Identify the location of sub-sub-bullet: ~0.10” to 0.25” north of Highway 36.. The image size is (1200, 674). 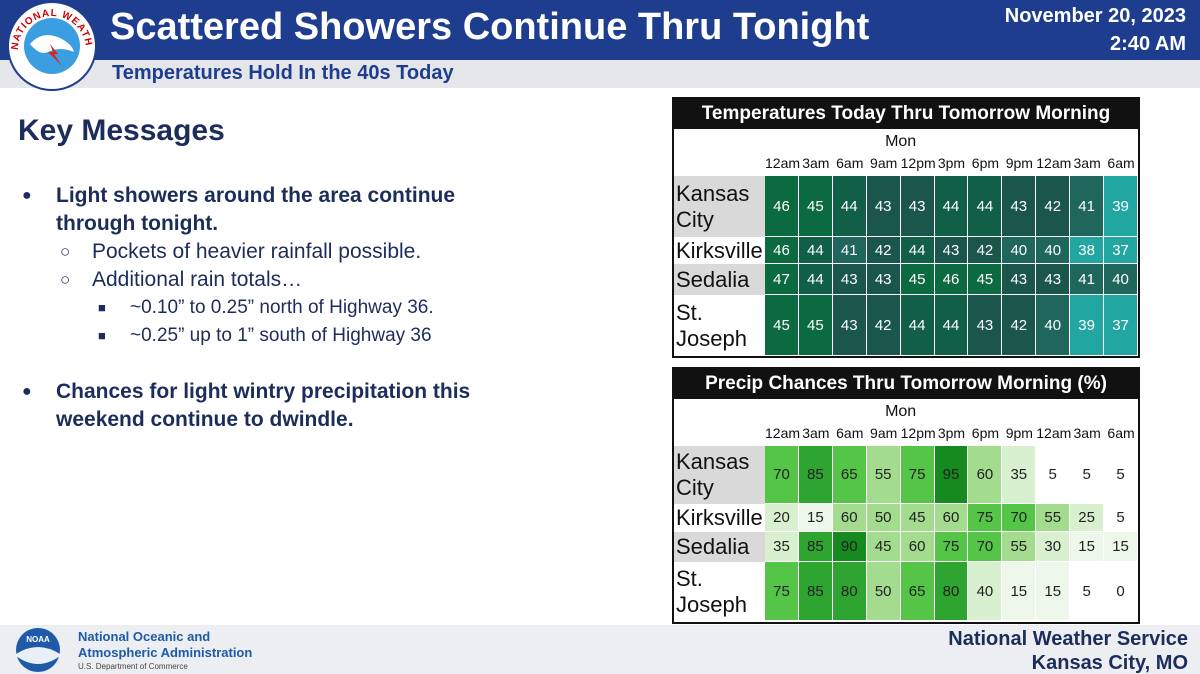
(272, 308).